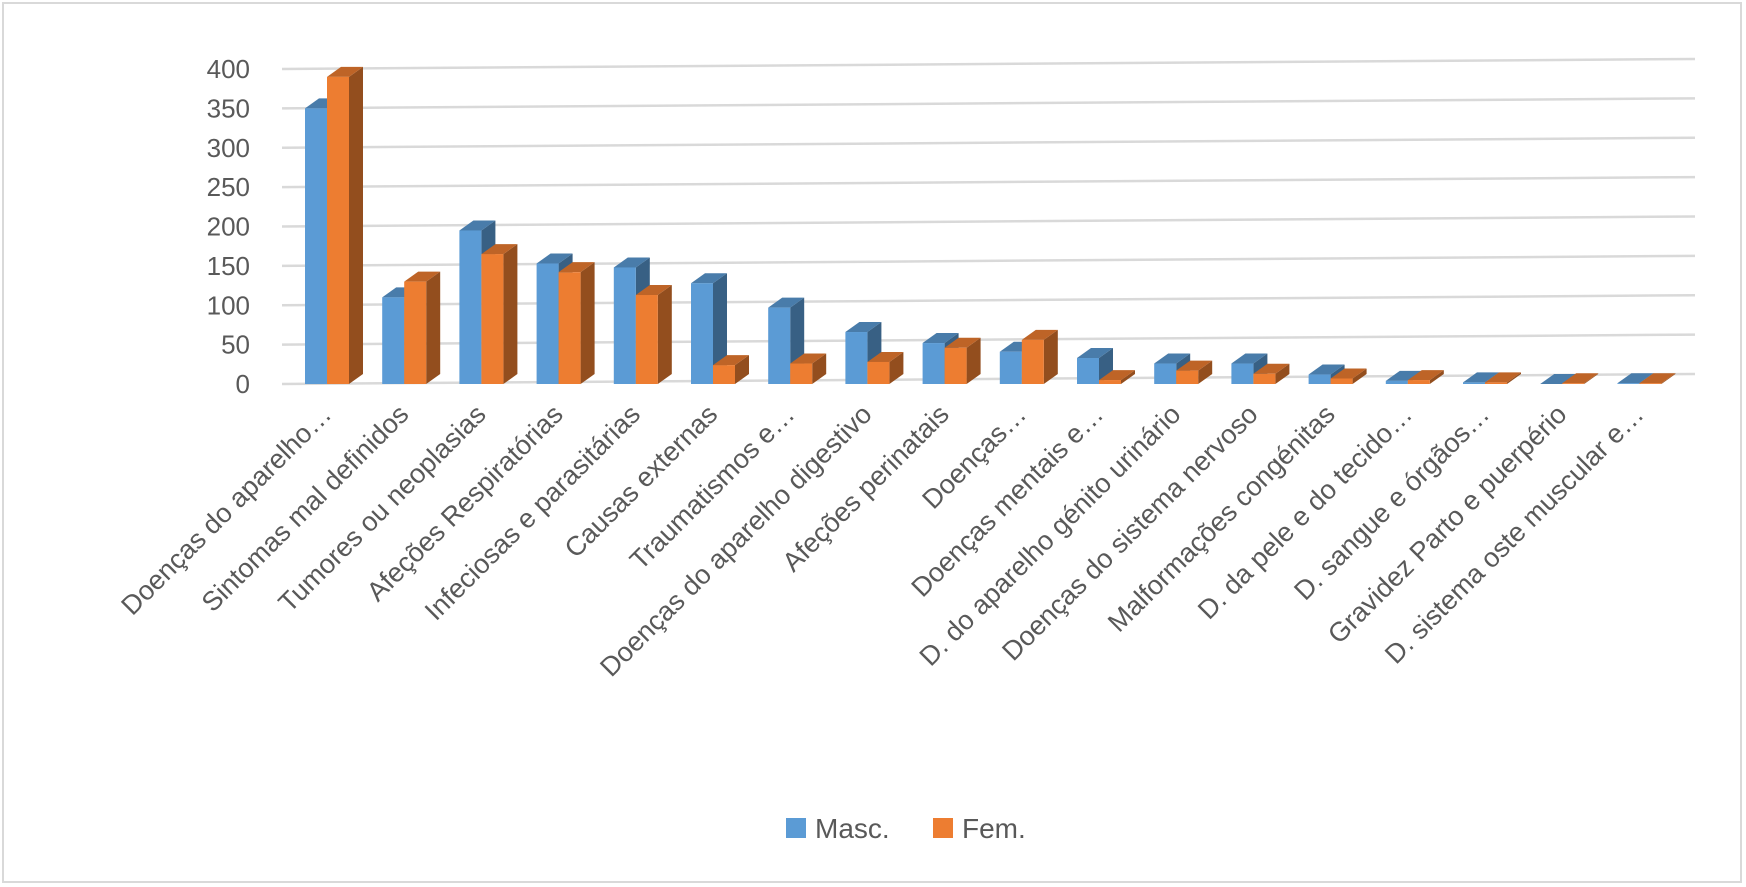 Image resolution: width=1746 pixels, height=887 pixels. What do you see at coordinates (228, 69) in the screenshot?
I see `y-tick-label: 400` at bounding box center [228, 69].